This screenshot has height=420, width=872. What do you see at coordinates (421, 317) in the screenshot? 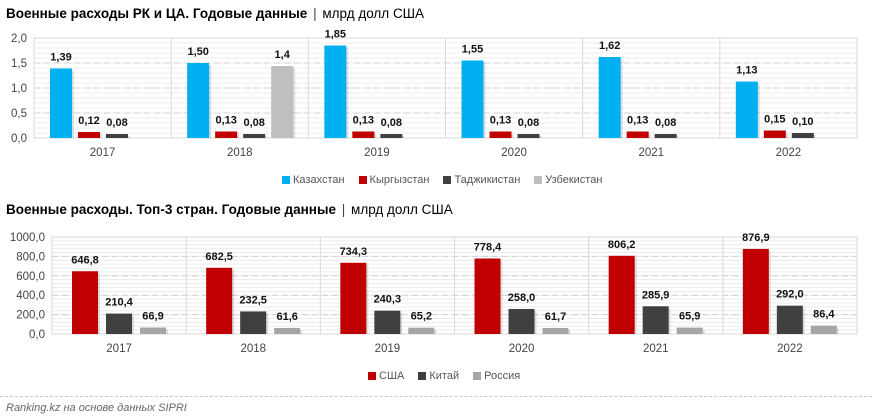
I see `chart2-data-label: 65,2` at bounding box center [421, 317].